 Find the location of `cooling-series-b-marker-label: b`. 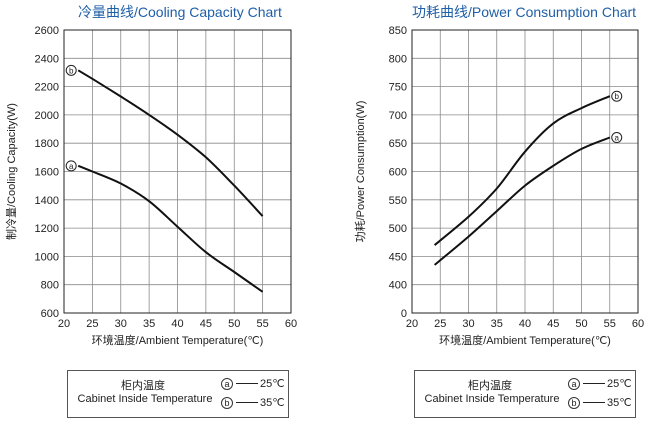

cooling-series-b-marker-label: b is located at coordinates (71, 70).